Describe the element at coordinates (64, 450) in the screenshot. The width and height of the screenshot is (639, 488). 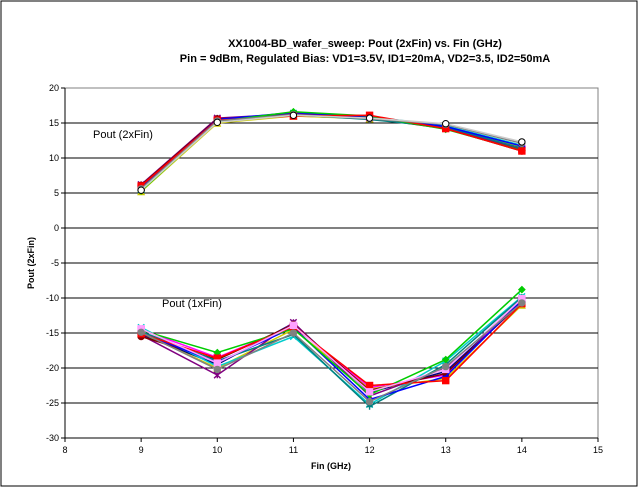
I see `x-tick-label: 8` at that location.